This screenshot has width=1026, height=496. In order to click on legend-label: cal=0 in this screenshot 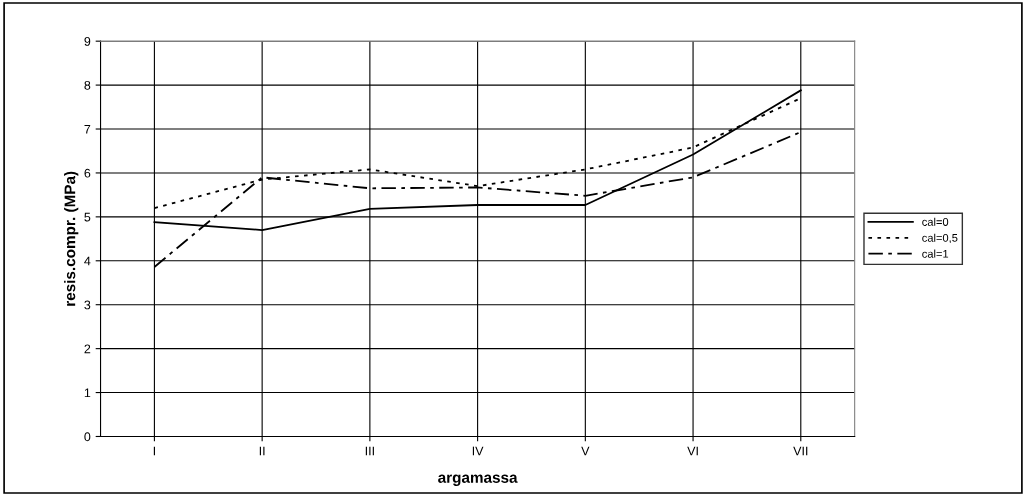, I will do `click(935, 221)`.